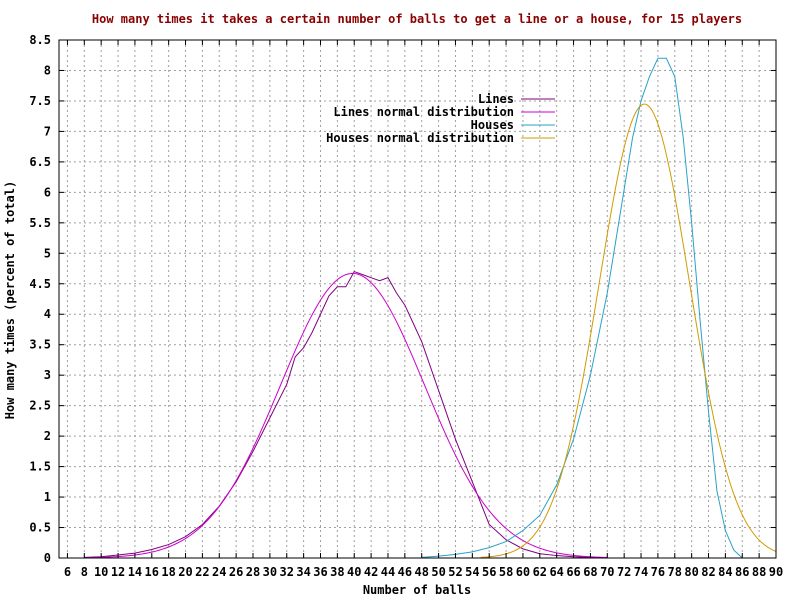  Describe the element at coordinates (118, 572) in the screenshot. I see `x-tick-label: 12` at that location.